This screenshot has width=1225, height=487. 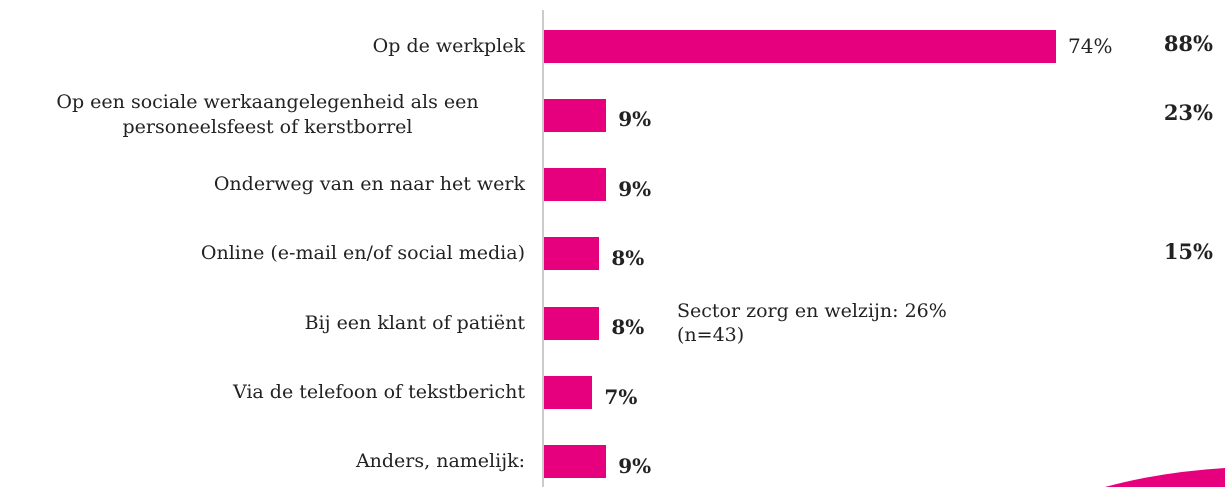 What do you see at coordinates (414, 322) in the screenshot?
I see `category-label: Bij een klant of patiënt` at bounding box center [414, 322].